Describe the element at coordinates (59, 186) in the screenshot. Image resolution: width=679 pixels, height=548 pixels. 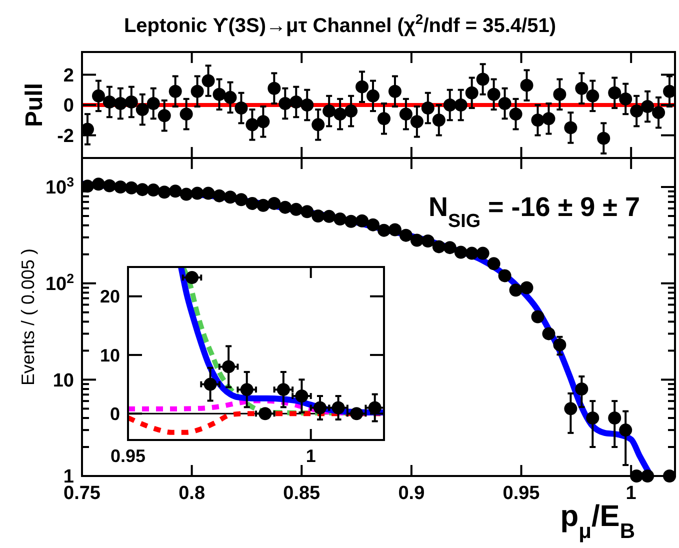
I see `y-tick-label: 10$^{3}$` at that location.